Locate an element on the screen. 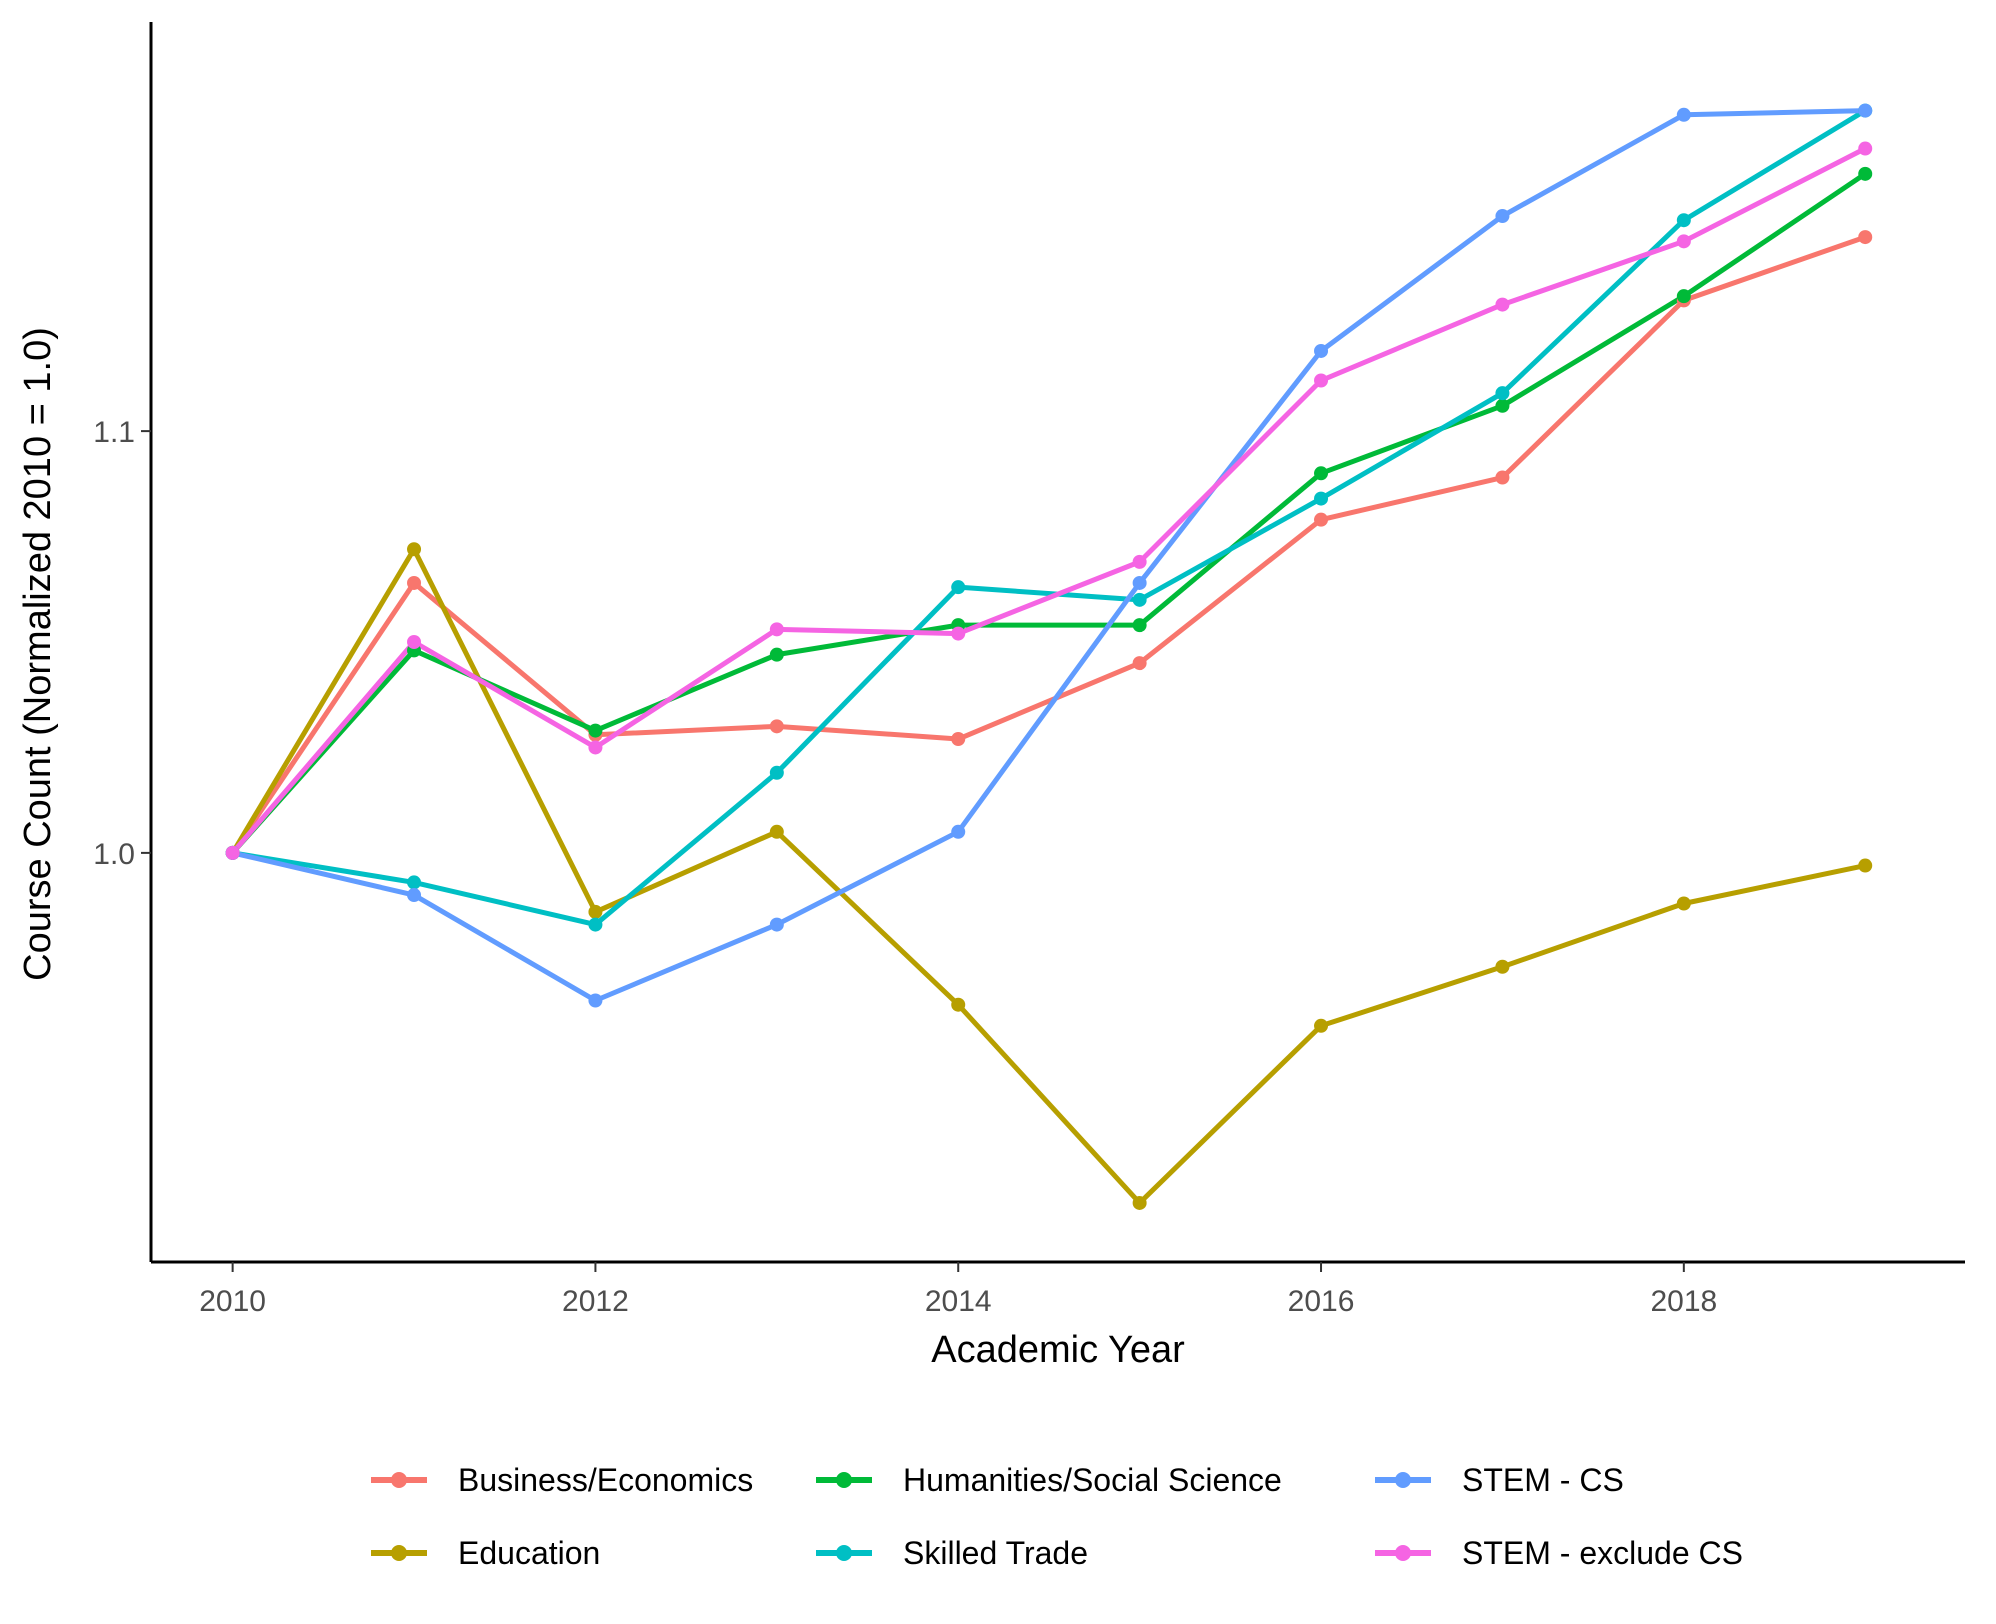  legend-item-stem-cs: STEM - CS is located at coordinates (1499, 1480).